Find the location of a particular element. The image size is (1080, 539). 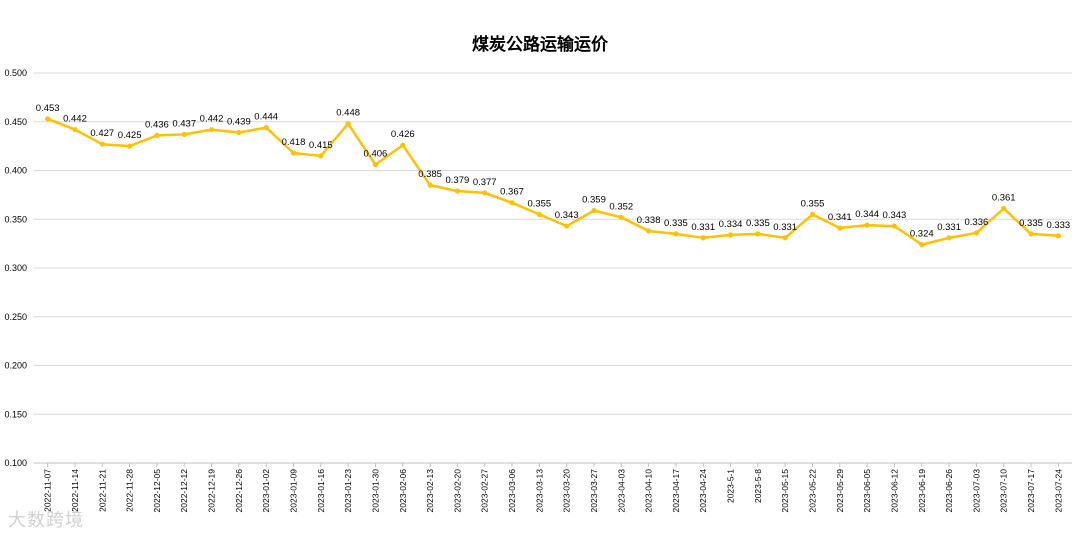

x-tick-label: 2023-07-24 is located at coordinates (1058, 491).